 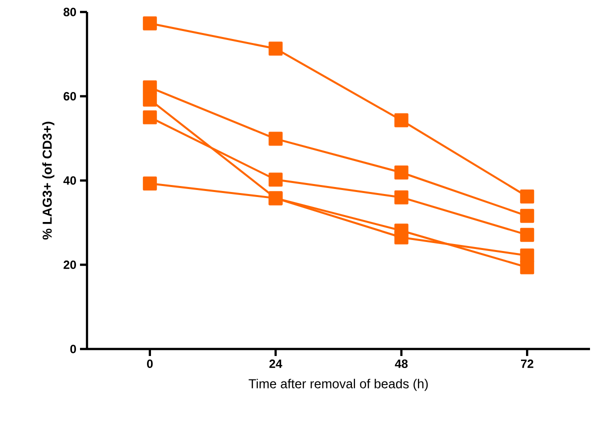 I want to click on y-tick-label: 40, so click(x=69, y=180).